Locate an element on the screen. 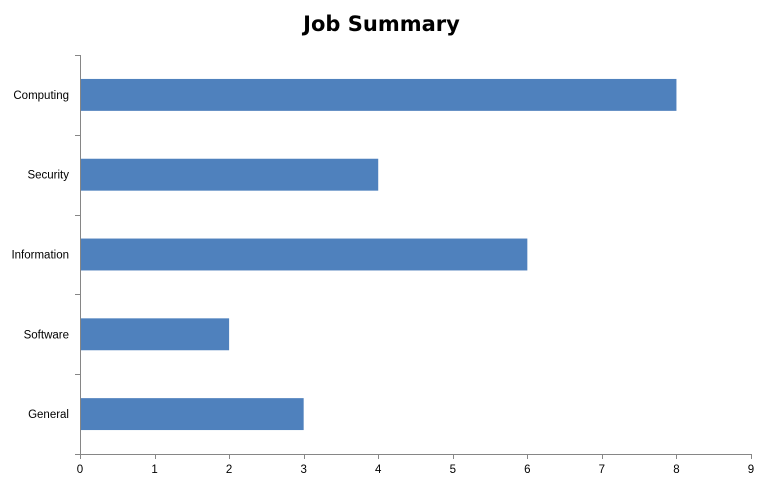  bar-computing is located at coordinates (378, 94).